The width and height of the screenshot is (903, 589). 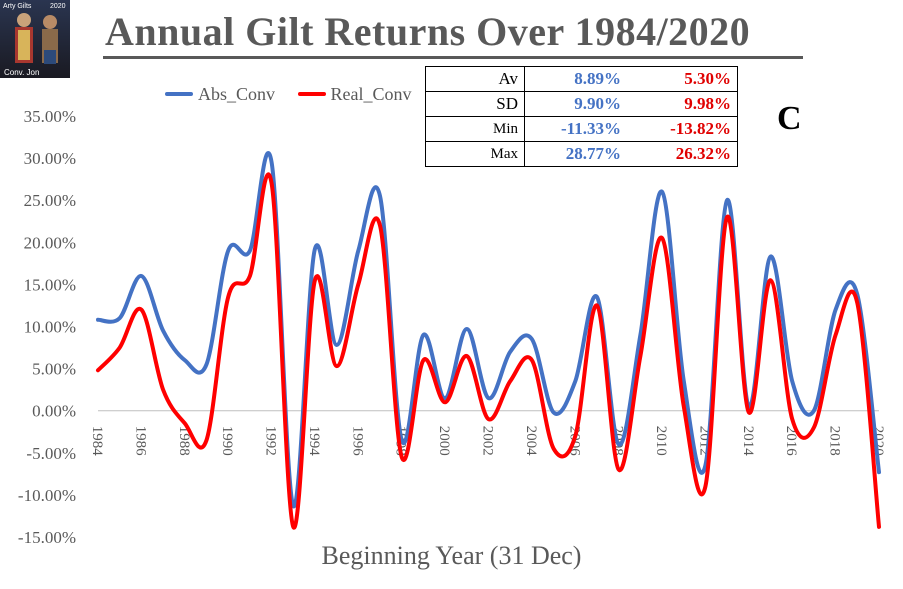 What do you see at coordinates (58, 6) in the screenshot?
I see `logo-text-year: 2020` at bounding box center [58, 6].